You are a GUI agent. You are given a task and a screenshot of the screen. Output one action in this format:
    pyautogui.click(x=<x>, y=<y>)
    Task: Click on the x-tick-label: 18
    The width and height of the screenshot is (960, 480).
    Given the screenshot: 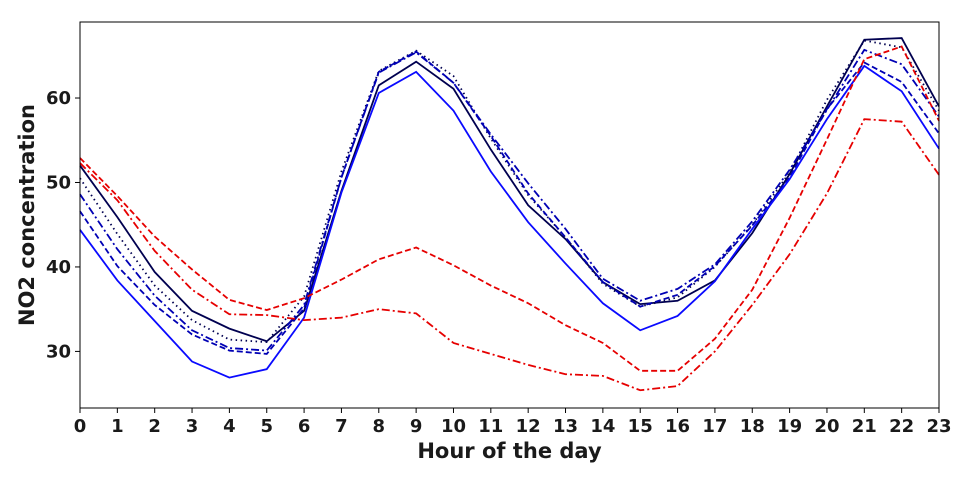 What is the action you would take?
    pyautogui.click(x=752, y=426)
    